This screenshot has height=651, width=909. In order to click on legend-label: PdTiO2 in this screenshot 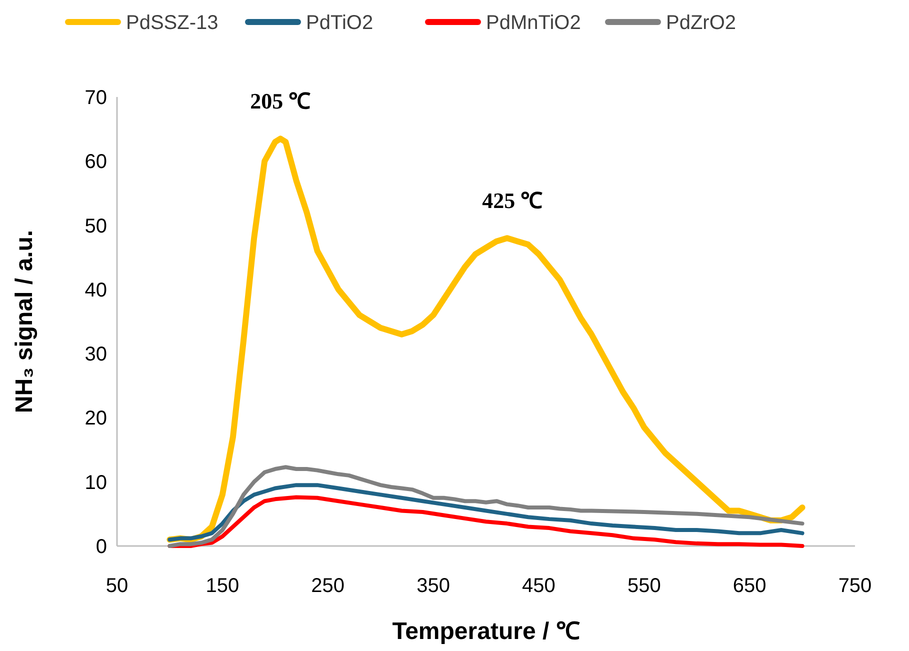, I will do `click(340, 23)`.